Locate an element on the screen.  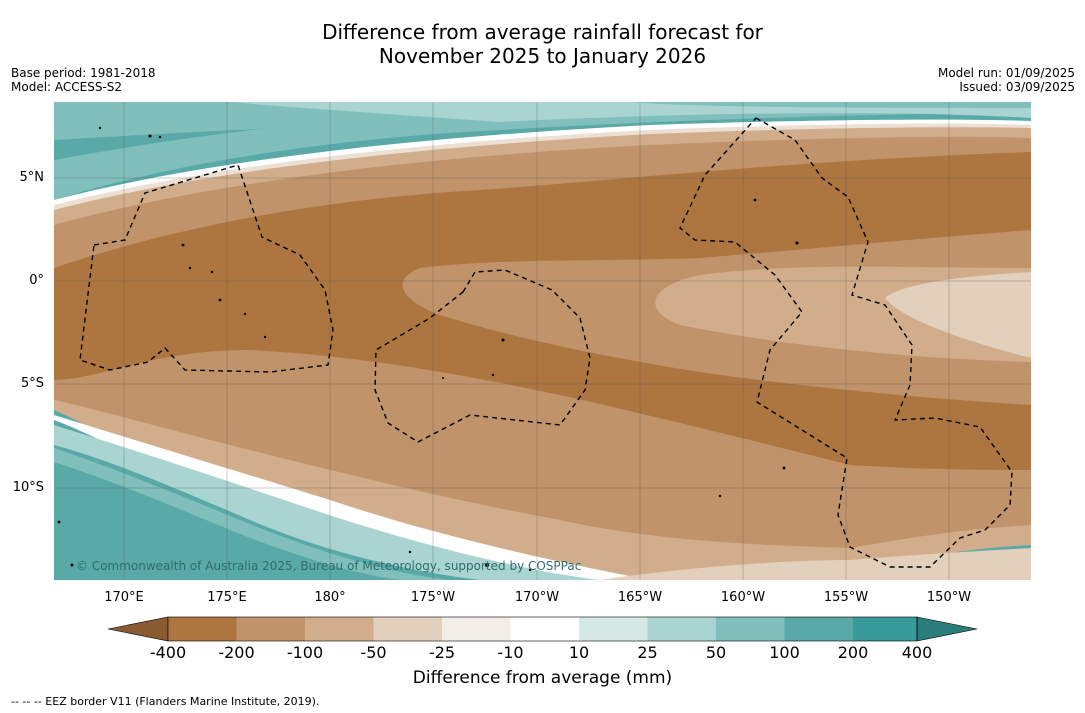
colorbar-label: -25 is located at coordinates (442, 652).